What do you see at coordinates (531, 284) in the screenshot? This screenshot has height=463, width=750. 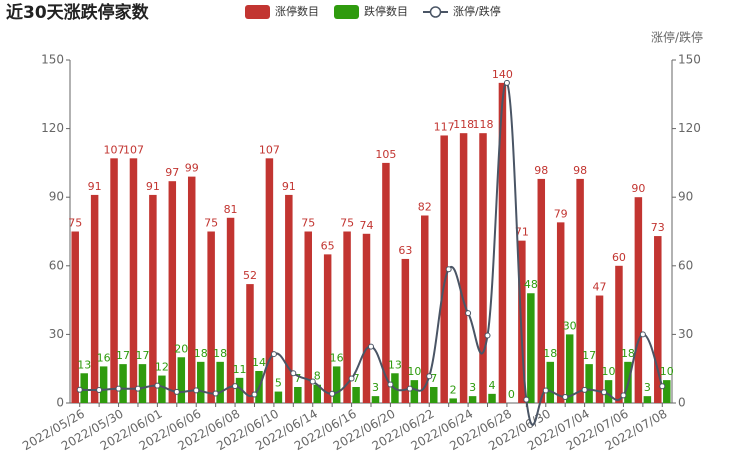 I see `value-label: 48` at bounding box center [531, 284].